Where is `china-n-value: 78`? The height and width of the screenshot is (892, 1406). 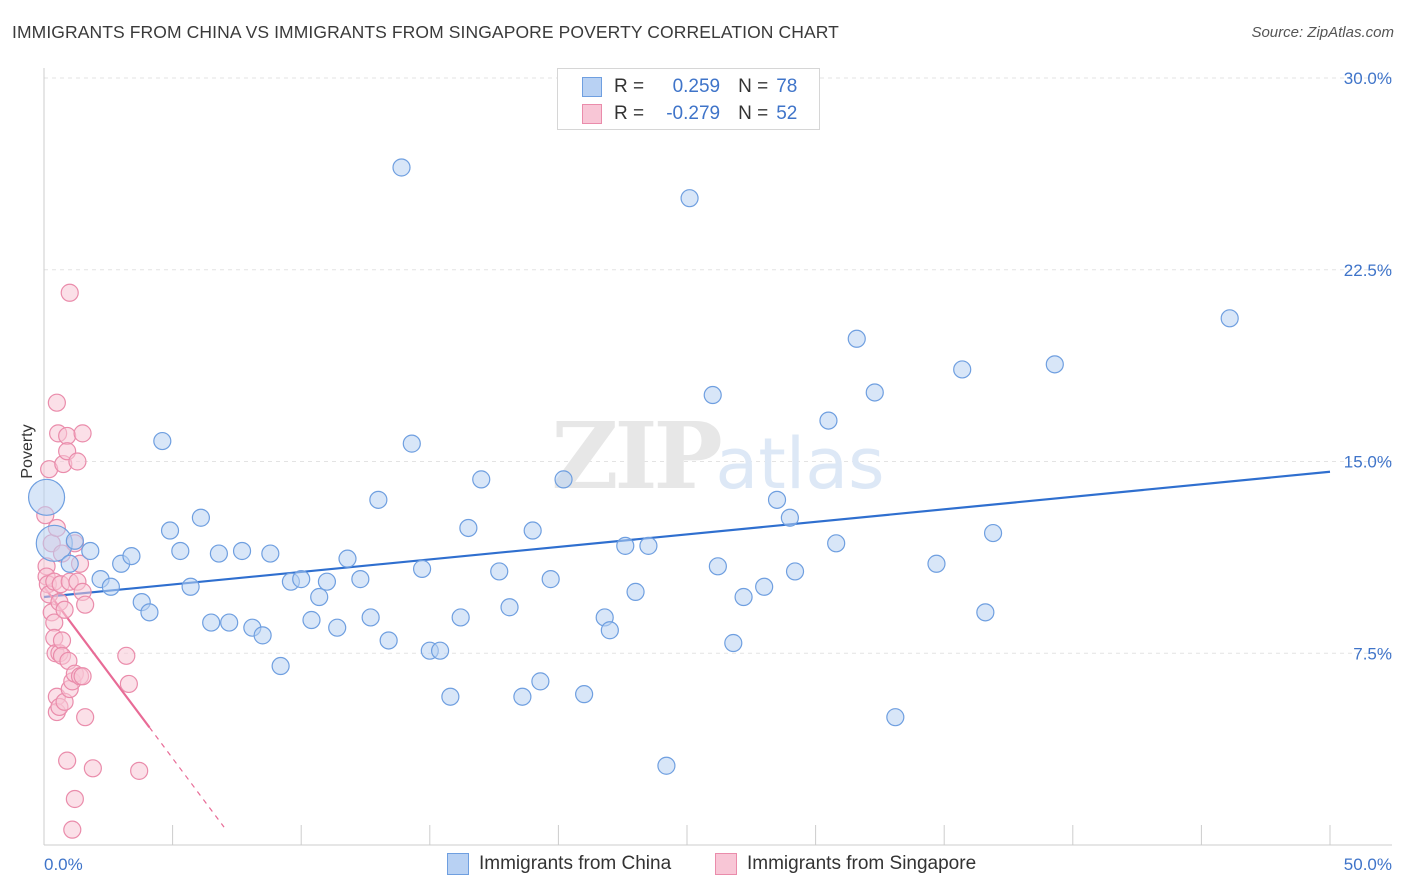
china-n-value: 78 is located at coordinates (787, 86).